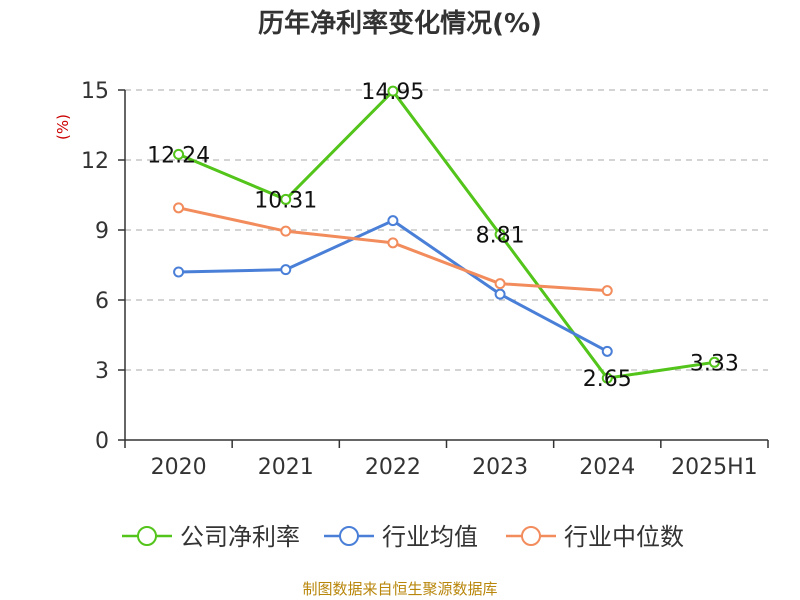  I want to click on legend-item: 行业中位数, so click(595, 537).